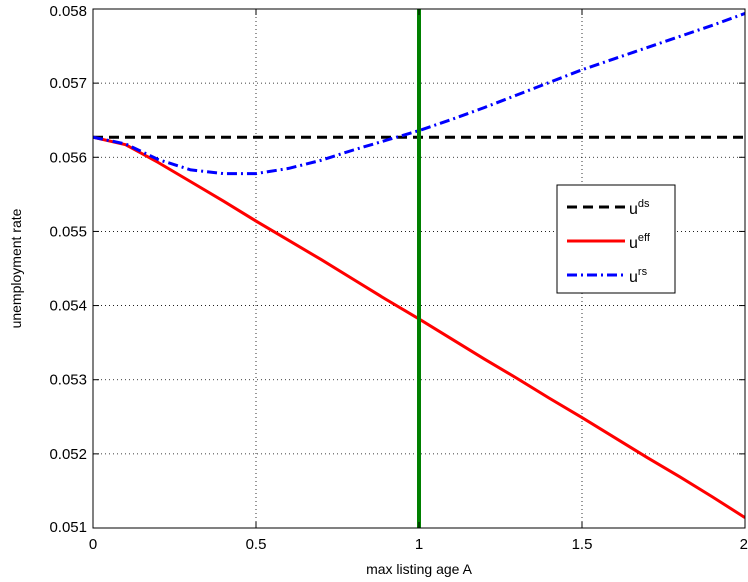  Describe the element at coordinates (68, 454) in the screenshot. I see `y-tick-label: 0.052` at that location.